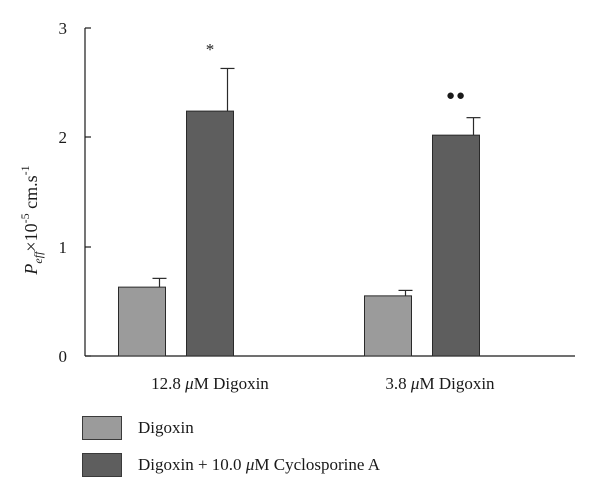 The image size is (600, 498). What do you see at coordinates (31, 220) in the screenshot?
I see `y-axis-label: Peff×10-5 cm.s-1` at bounding box center [31, 220].